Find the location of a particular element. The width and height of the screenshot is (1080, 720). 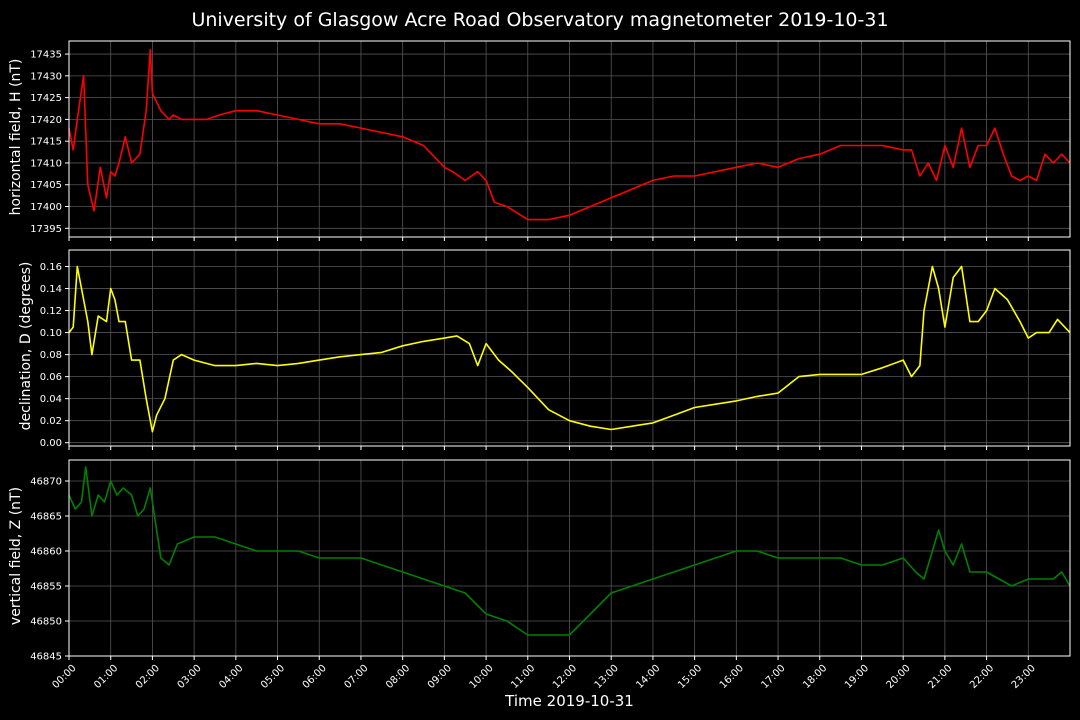

xtick-label: 09:00 is located at coordinates (440, 677).